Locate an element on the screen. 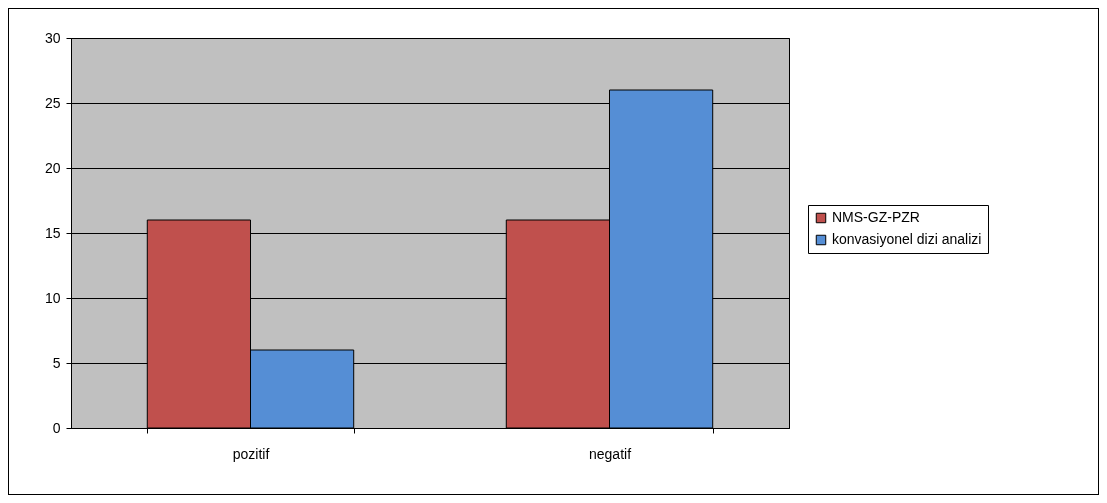  y-tick-label: 15 is located at coordinates (52, 232).